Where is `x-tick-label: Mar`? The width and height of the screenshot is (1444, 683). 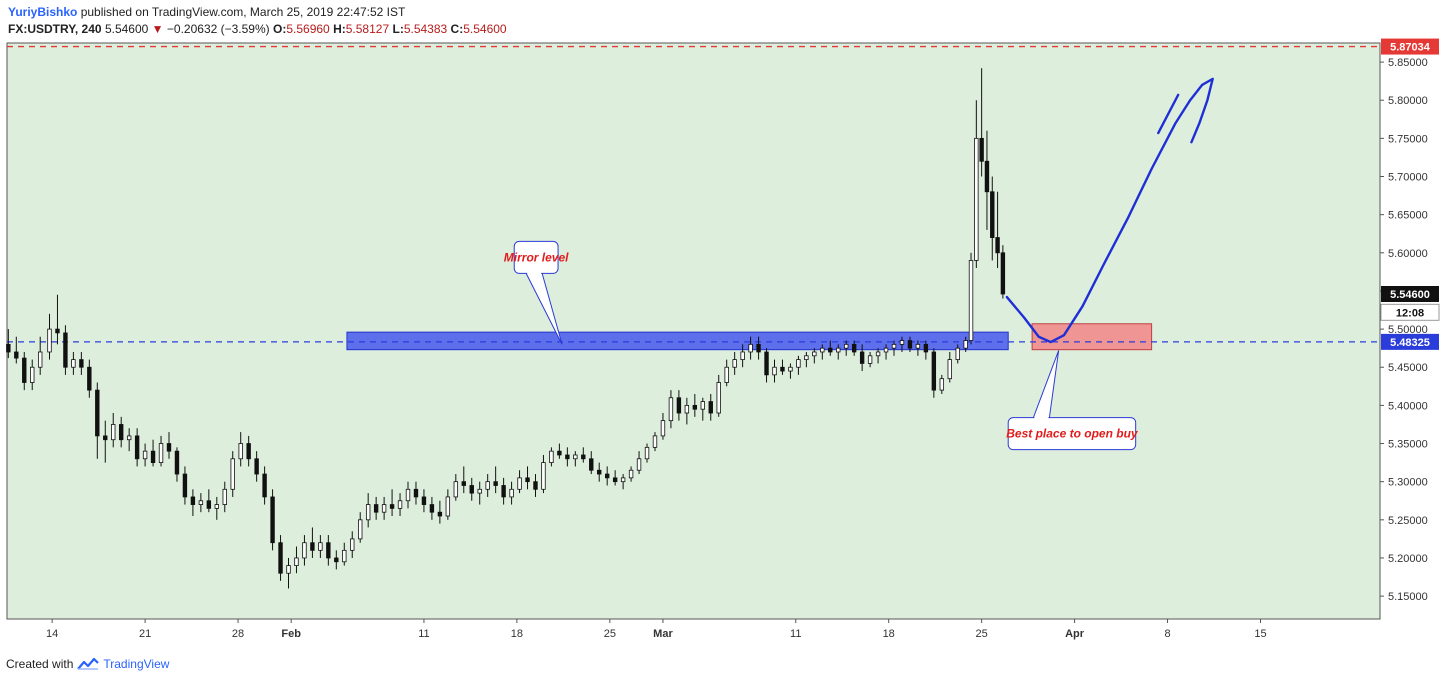 x-tick-label: Mar is located at coordinates (663, 634).